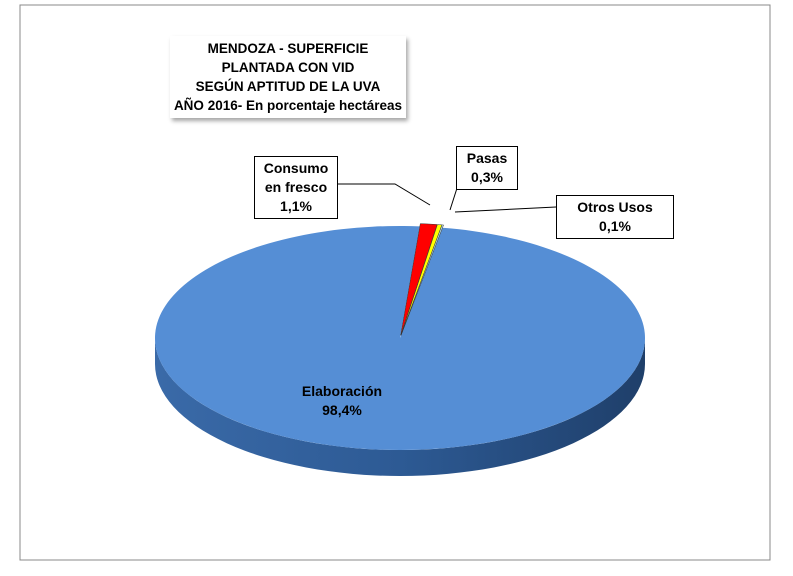 The width and height of the screenshot is (793, 576). Describe the element at coordinates (342, 410) in the screenshot. I see `value-label: 98,4%` at that location.